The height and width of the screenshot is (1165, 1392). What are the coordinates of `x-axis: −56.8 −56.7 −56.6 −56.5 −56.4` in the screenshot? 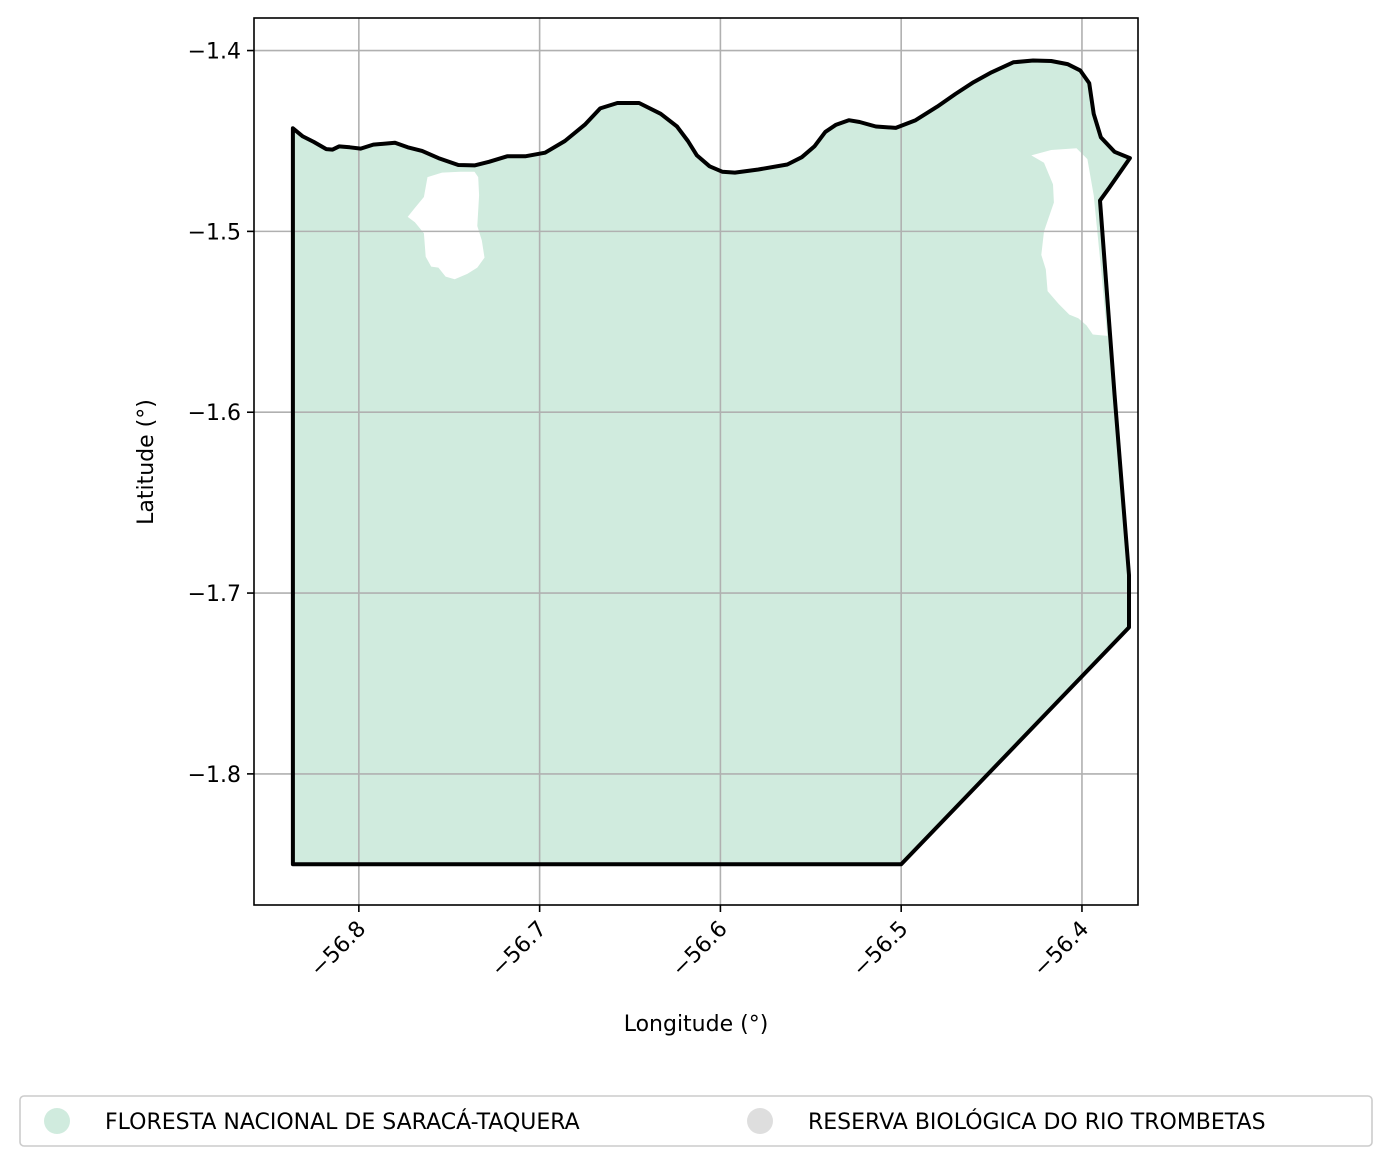 It's located at (700, 943).